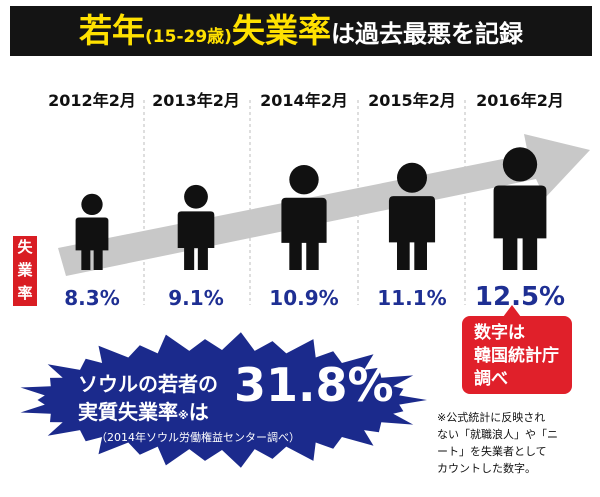  Describe the element at coordinates (497, 434) in the screenshot. I see `footnote-line: ない「就職浪人」や「ニ` at that location.